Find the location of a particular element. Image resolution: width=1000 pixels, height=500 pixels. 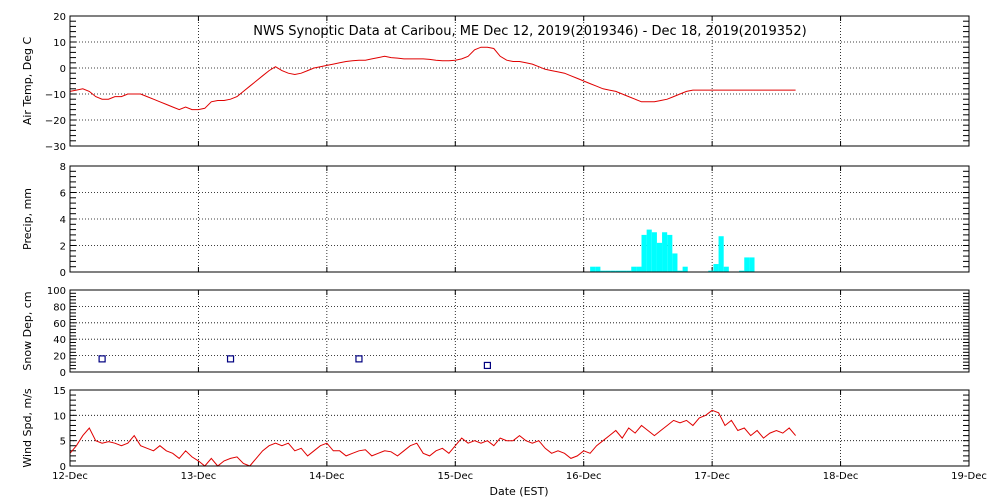

y-tick-label: 6 is located at coordinates (63, 194).